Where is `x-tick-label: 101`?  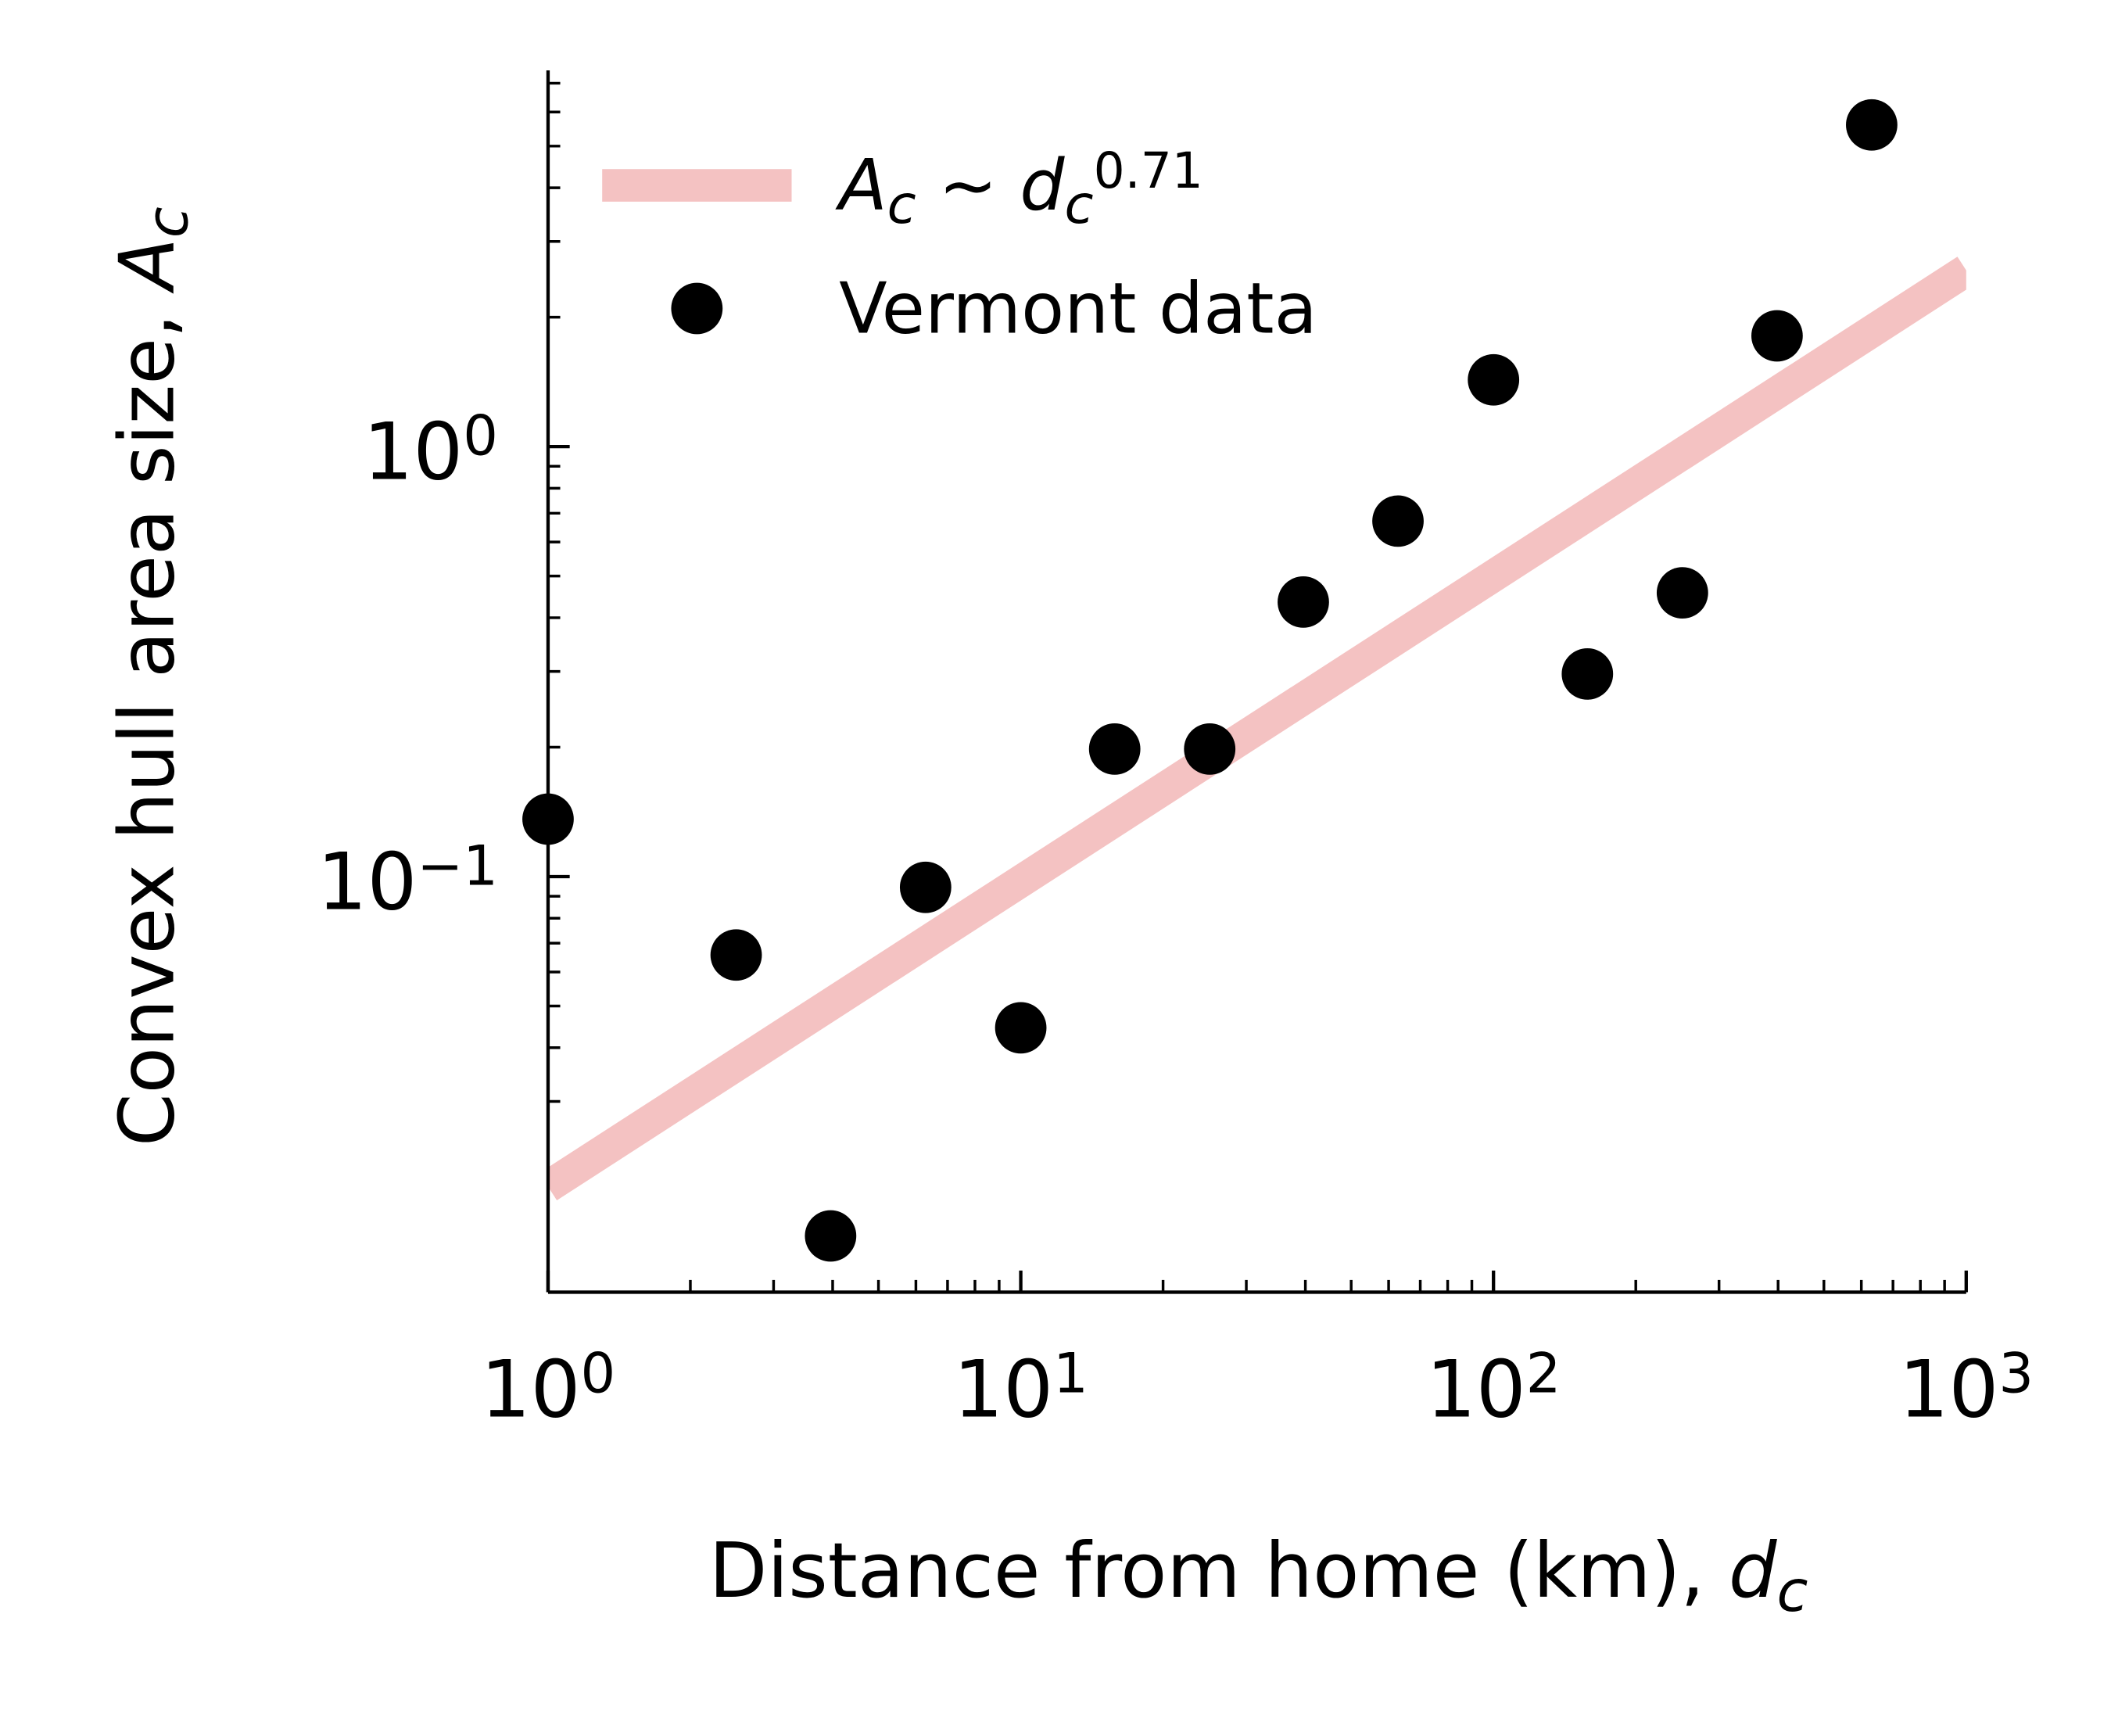 x-tick-label: 101 is located at coordinates (1020, 1388).